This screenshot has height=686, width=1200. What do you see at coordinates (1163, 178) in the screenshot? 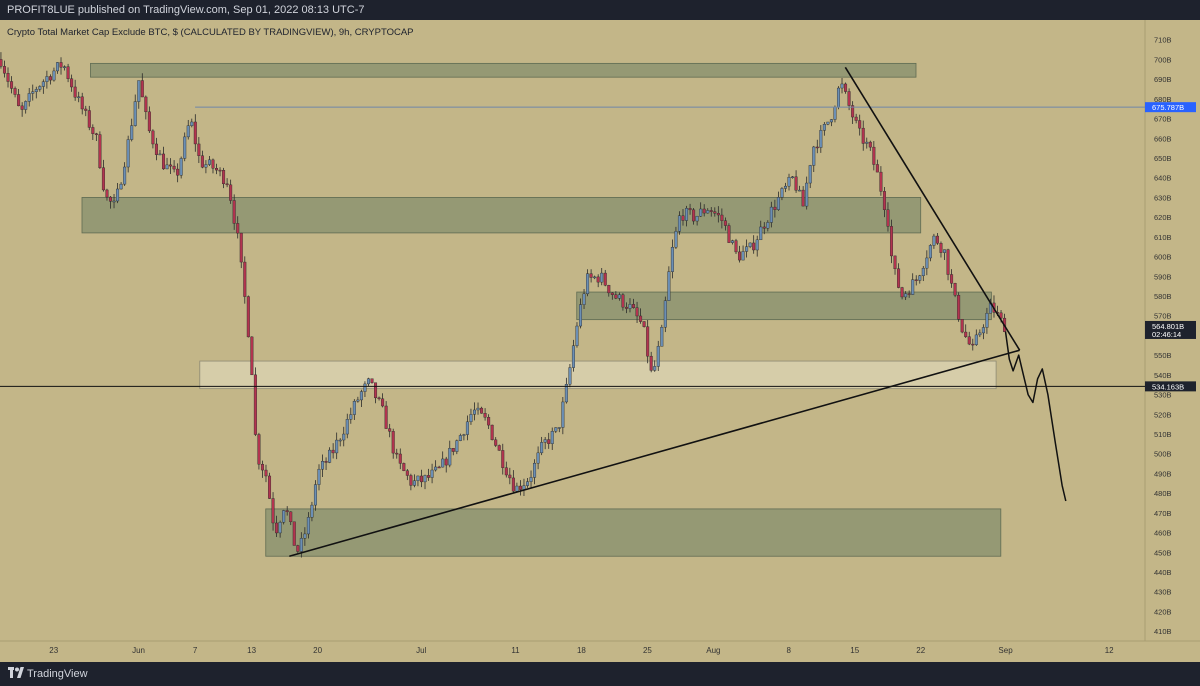
I see `y-tick-label: 640B` at bounding box center [1163, 178].